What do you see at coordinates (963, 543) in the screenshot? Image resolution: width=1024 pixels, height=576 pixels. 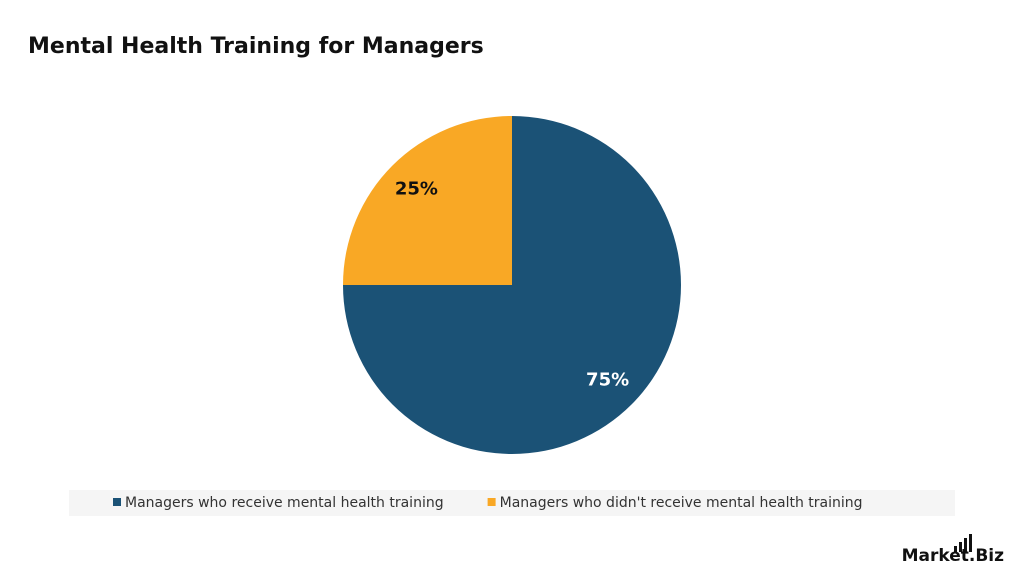 I see `logo-icon` at bounding box center [963, 543].